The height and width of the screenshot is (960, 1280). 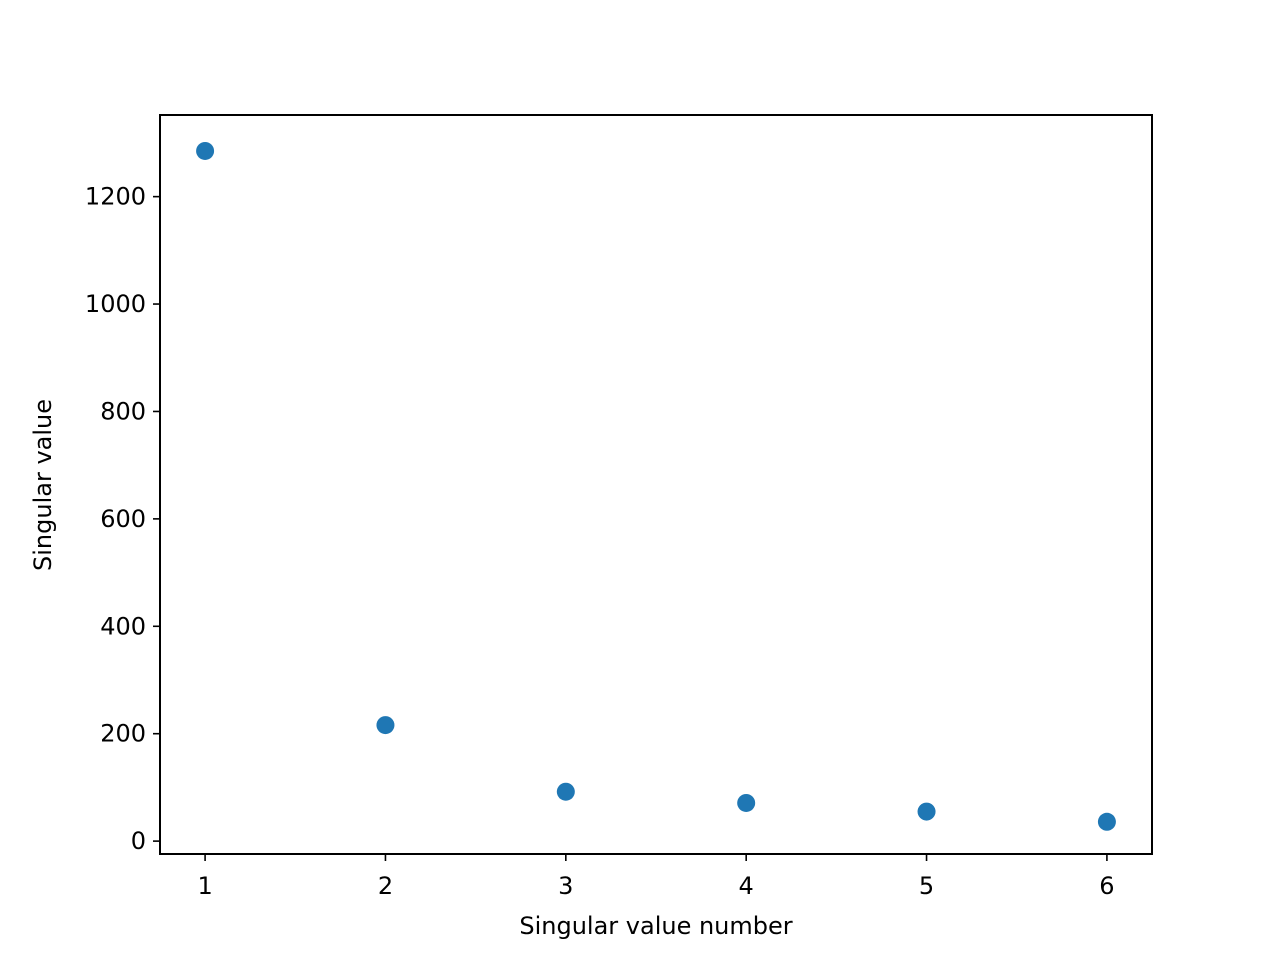 What do you see at coordinates (1106, 886) in the screenshot?
I see `x-tick-label: 6` at bounding box center [1106, 886].